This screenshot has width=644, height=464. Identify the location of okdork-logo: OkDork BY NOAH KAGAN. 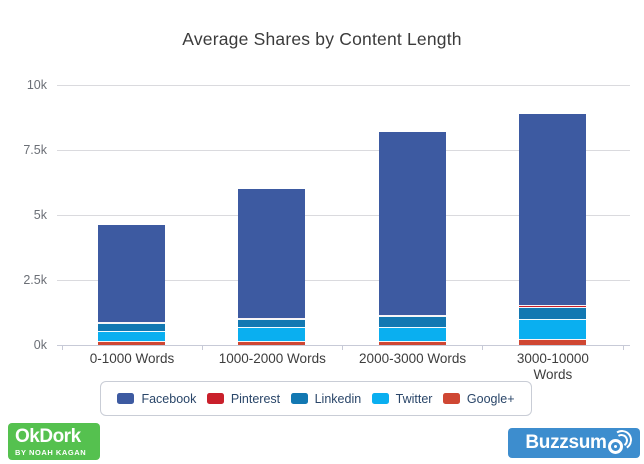
(54, 441).